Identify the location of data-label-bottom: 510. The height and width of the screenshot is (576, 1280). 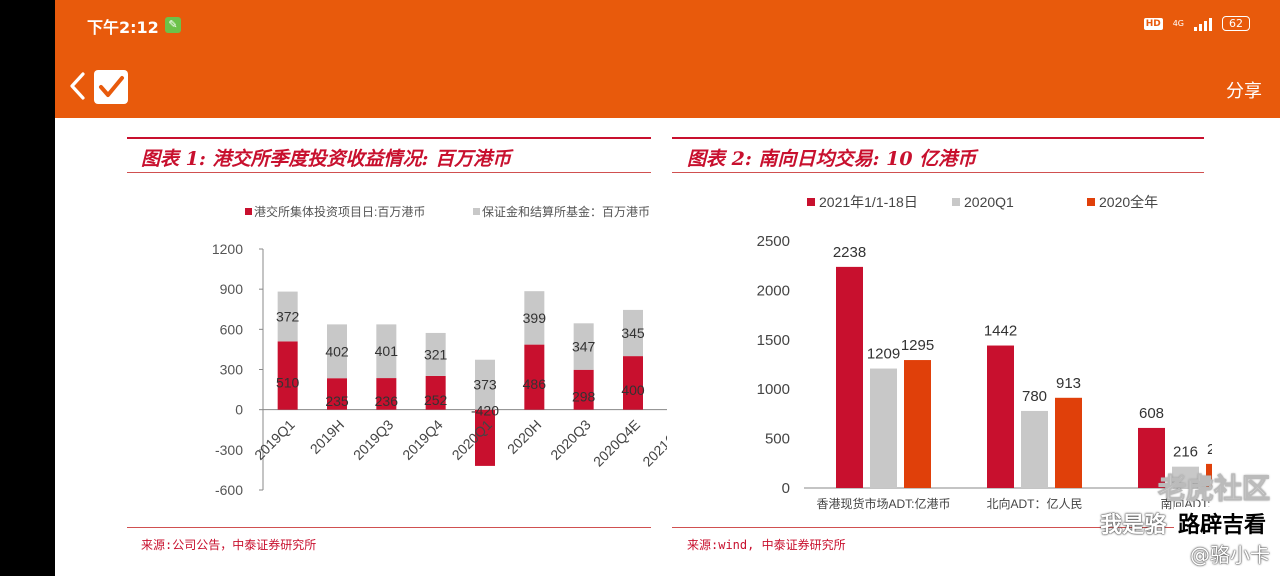
(288, 383).